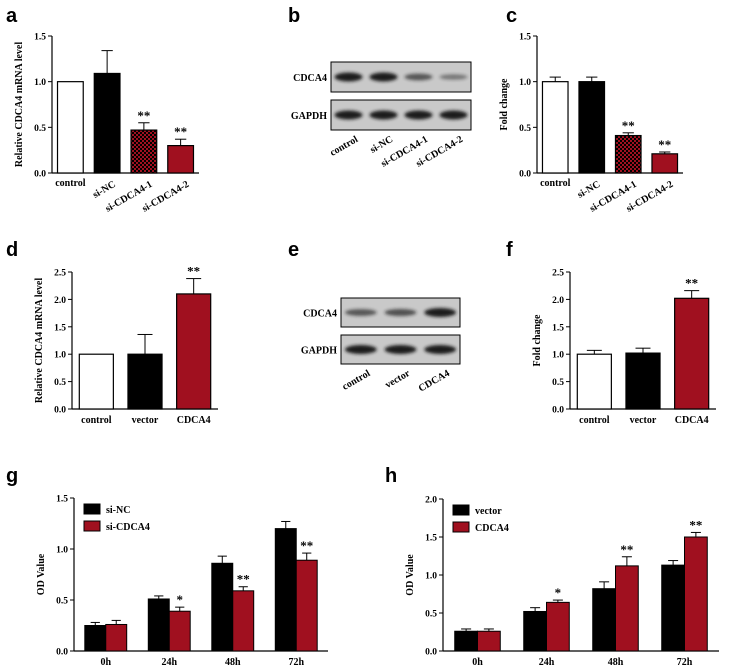  Describe the element at coordinates (12, 250) in the screenshot. I see `panel-letter: d` at that location.